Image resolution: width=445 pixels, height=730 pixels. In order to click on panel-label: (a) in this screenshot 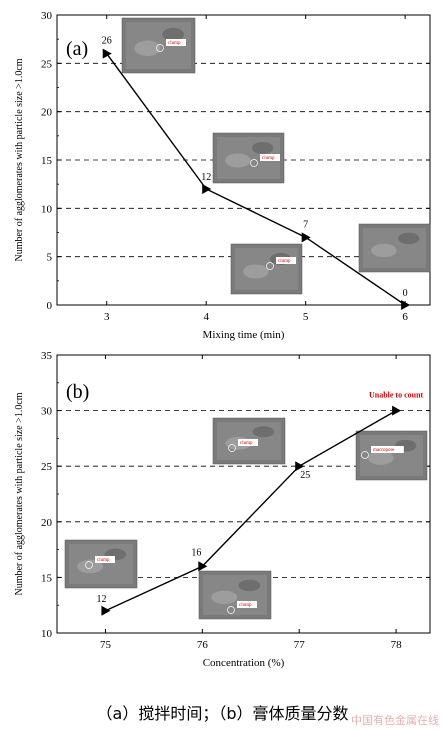, I will do `click(77, 49)`.